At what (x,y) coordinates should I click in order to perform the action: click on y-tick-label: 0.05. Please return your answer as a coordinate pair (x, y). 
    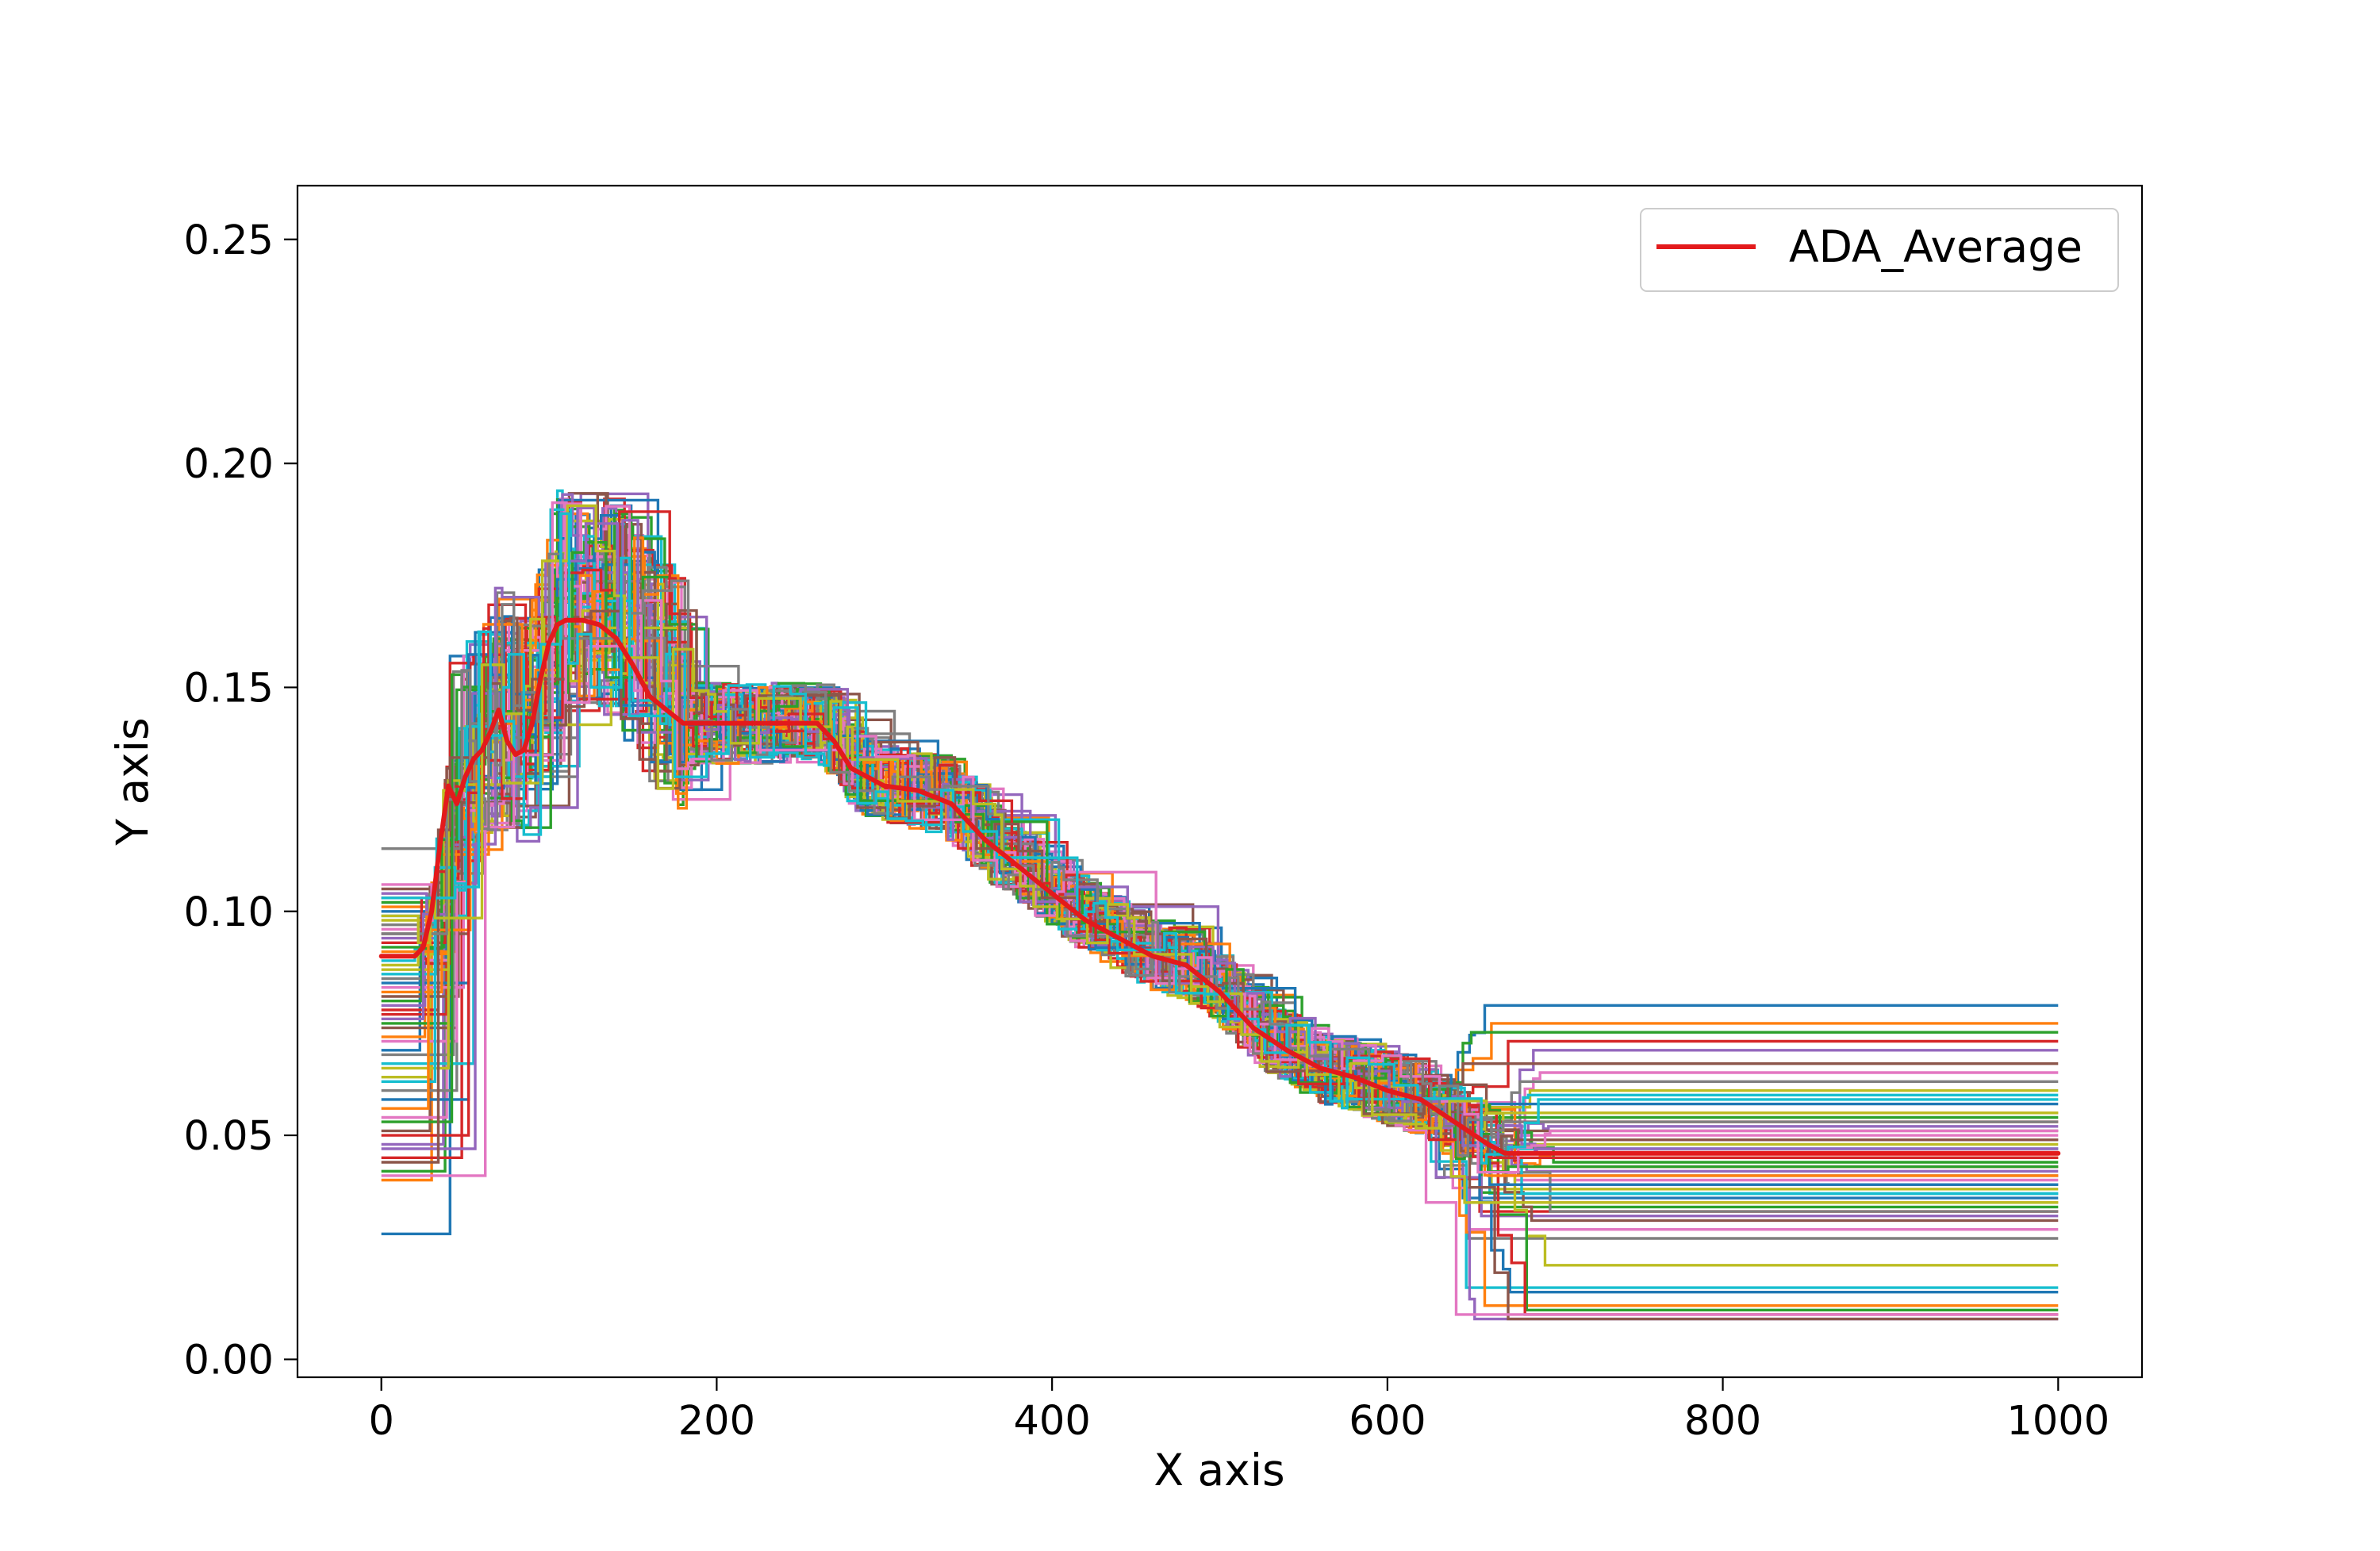
    Looking at the image, I should click on (229, 1136).